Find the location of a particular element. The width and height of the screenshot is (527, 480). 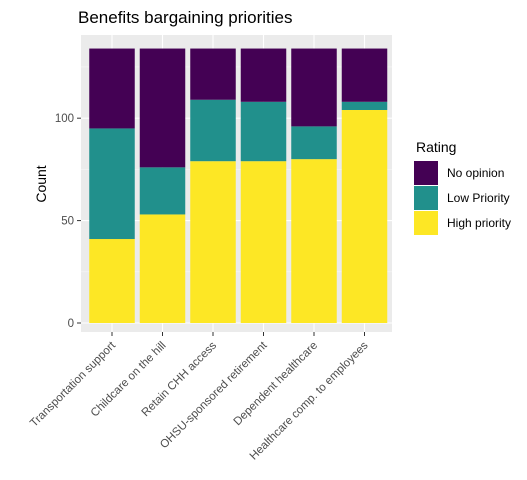

x-tick-label: OHSU-sponsored retirement is located at coordinates (214, 395).